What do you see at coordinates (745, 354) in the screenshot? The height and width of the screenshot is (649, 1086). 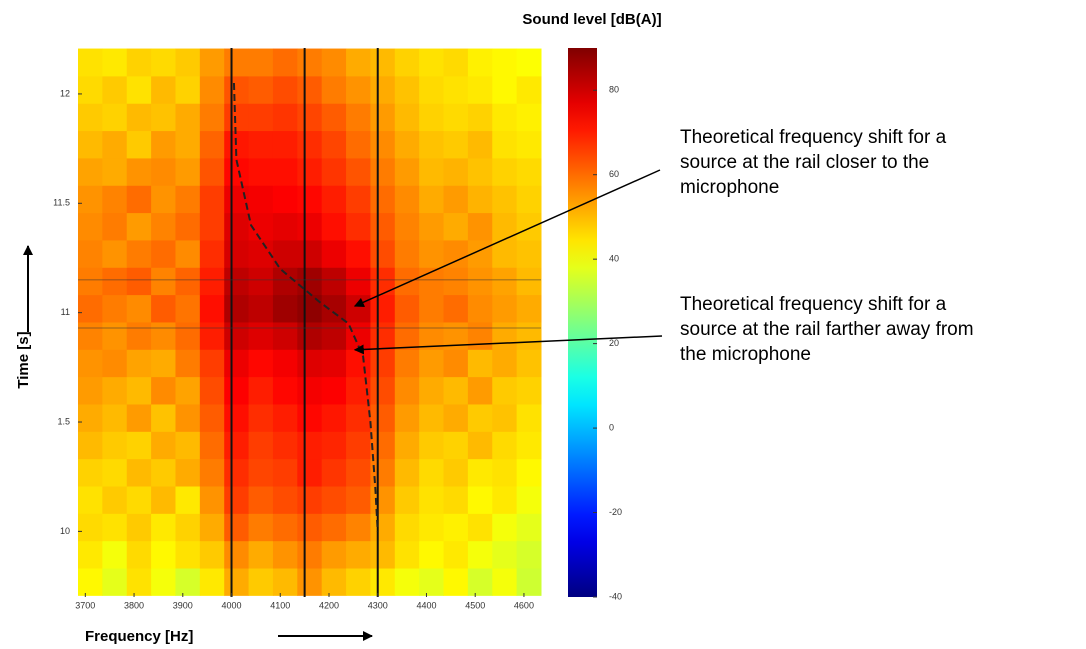 I see `annotation-text: the microphone` at bounding box center [745, 354].